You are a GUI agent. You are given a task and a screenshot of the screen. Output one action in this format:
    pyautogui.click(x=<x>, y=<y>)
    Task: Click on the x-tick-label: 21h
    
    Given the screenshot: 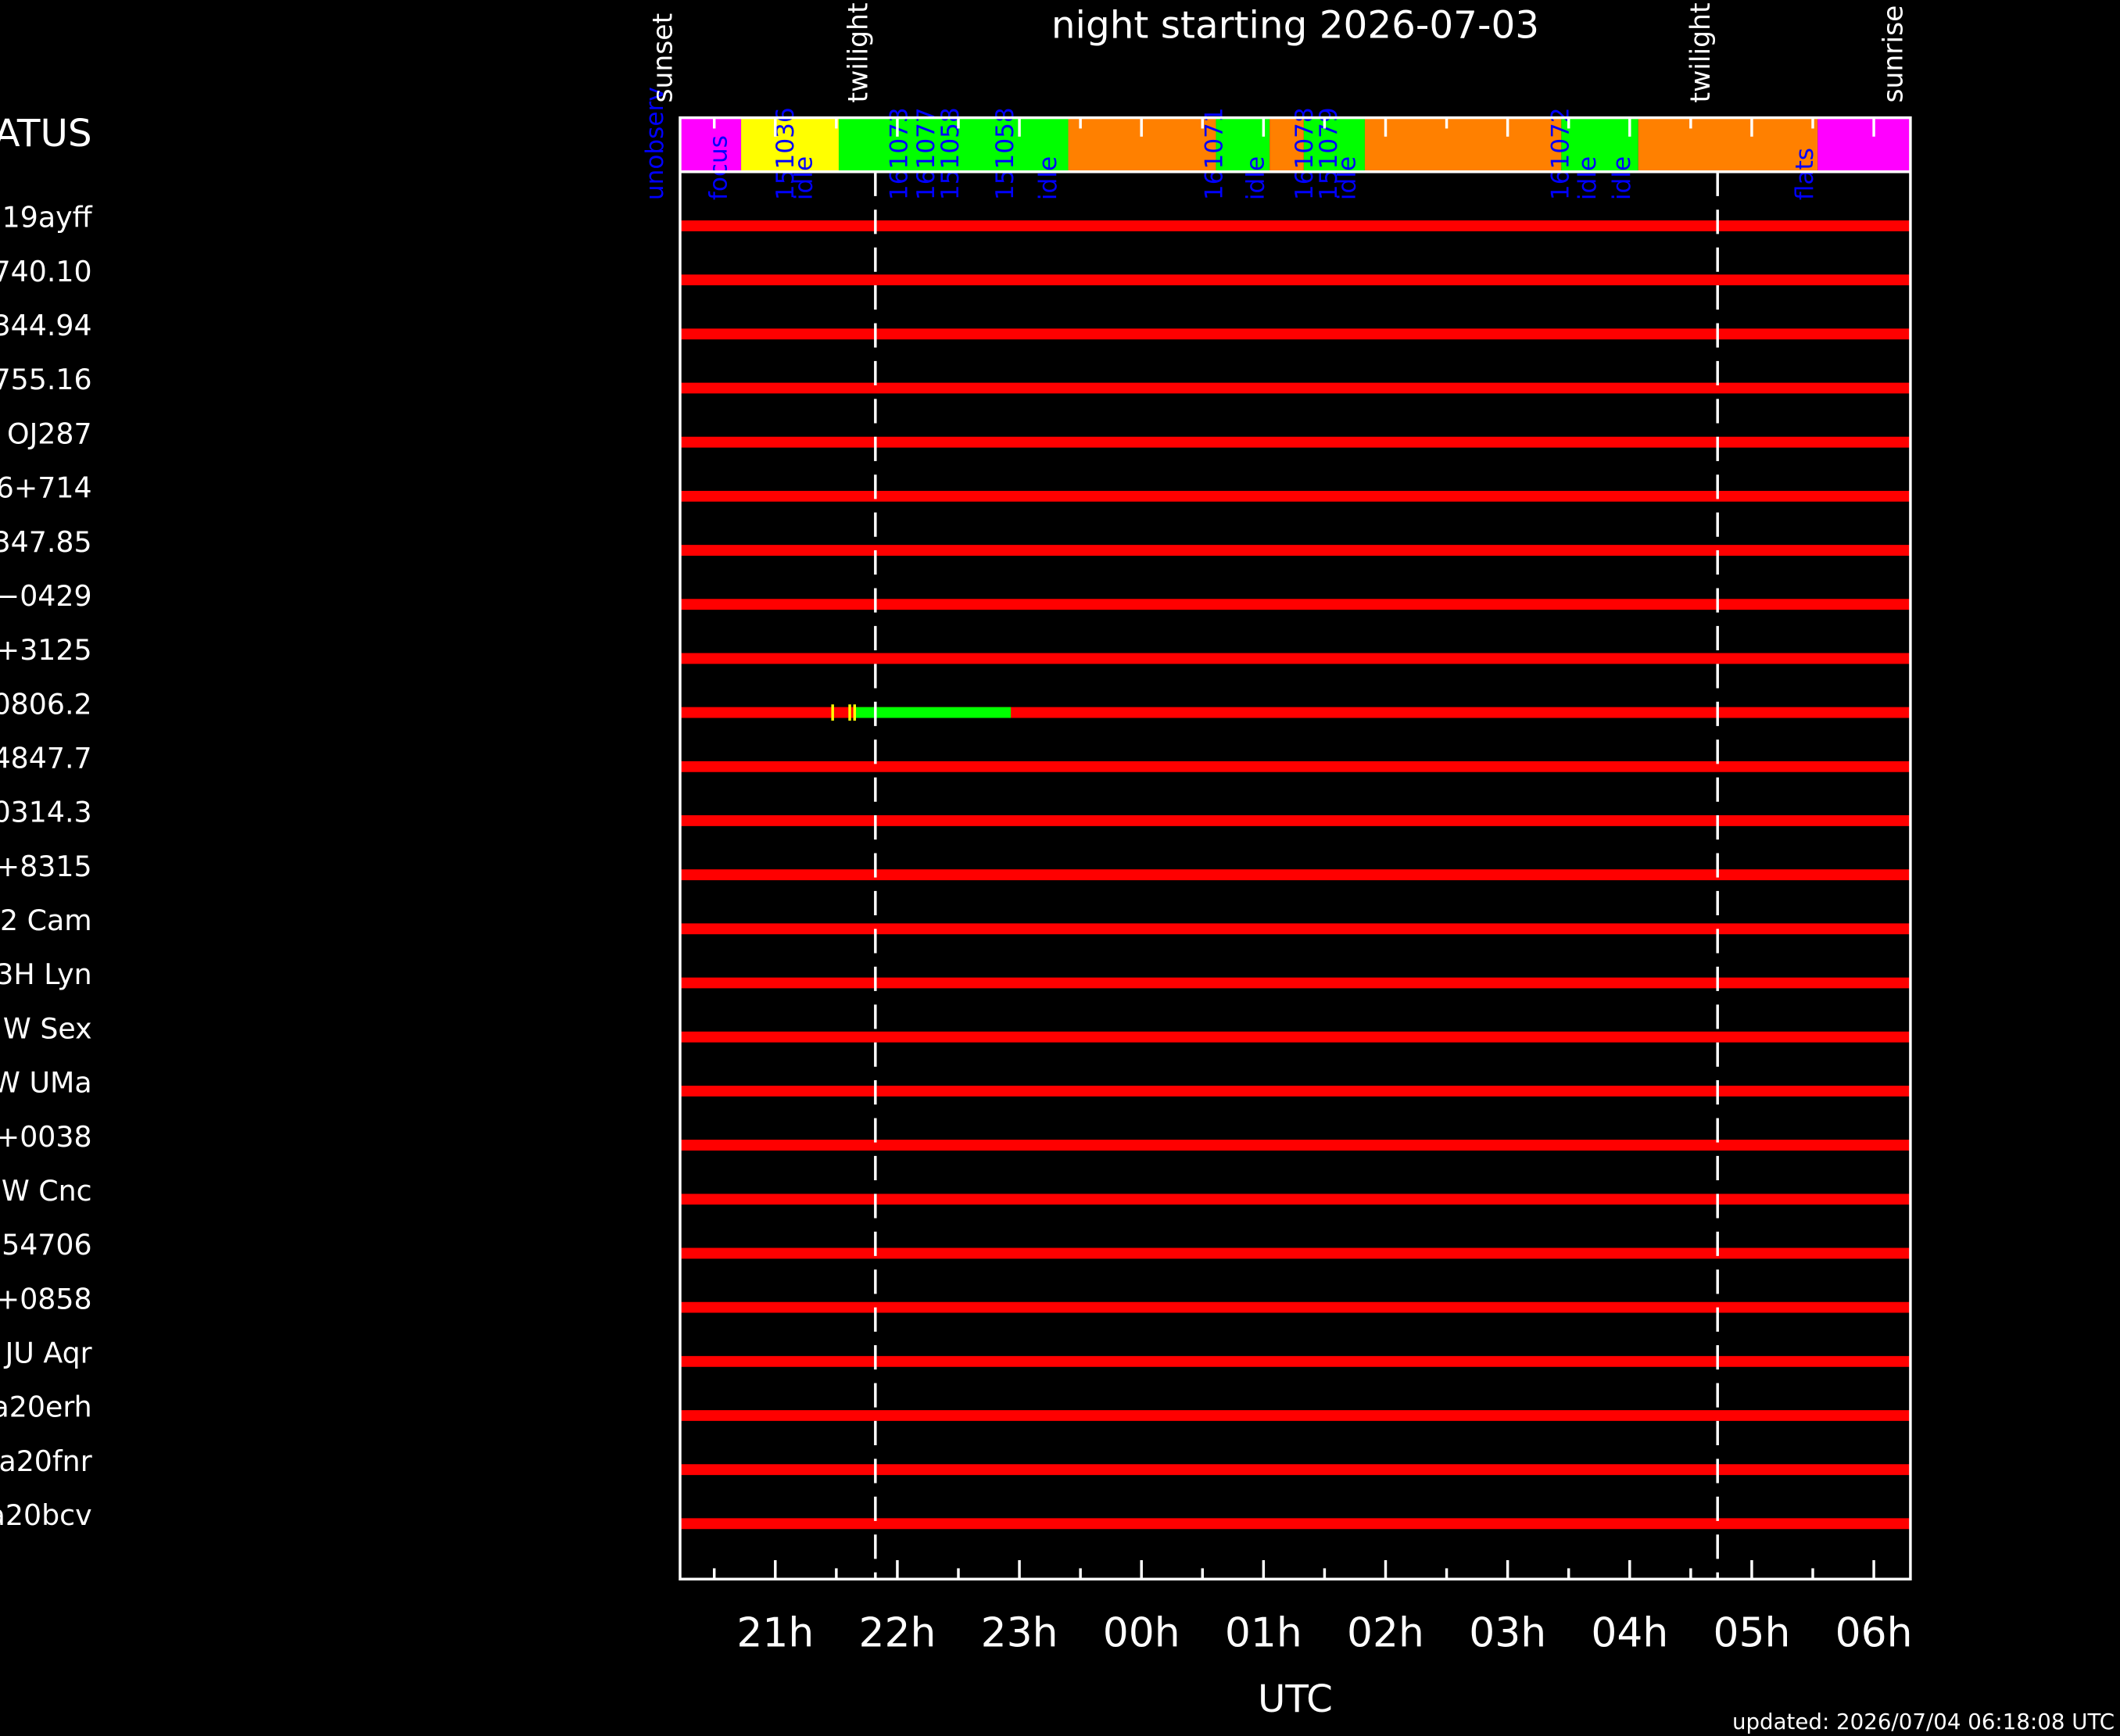 What is the action you would take?
    pyautogui.click(x=775, y=1633)
    